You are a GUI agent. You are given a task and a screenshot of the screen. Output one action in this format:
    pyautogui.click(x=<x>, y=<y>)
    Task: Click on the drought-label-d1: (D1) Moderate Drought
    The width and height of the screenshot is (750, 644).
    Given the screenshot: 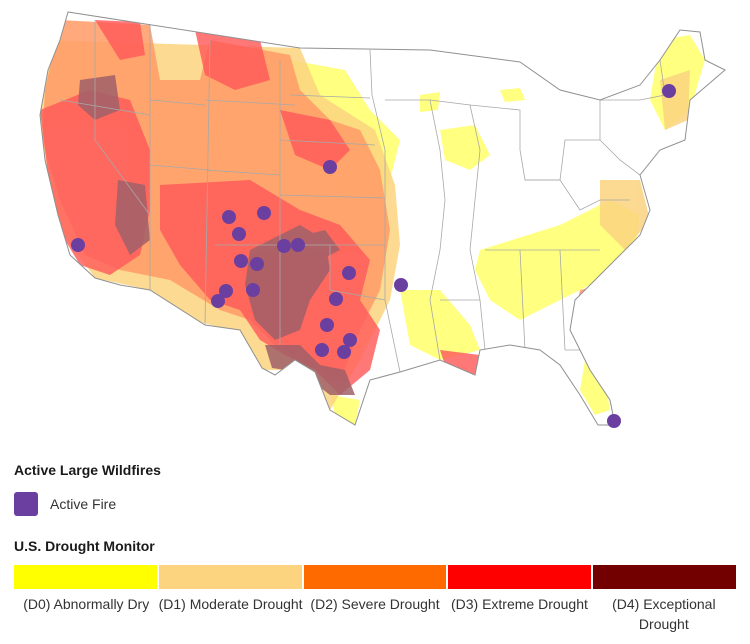 What is the action you would take?
    pyautogui.click(x=230, y=604)
    